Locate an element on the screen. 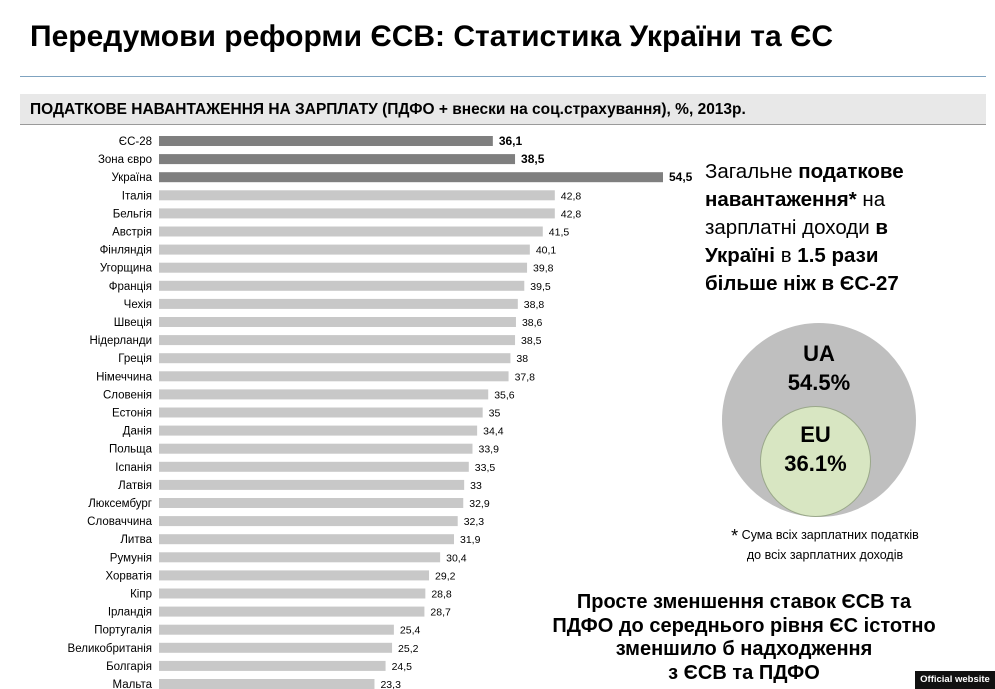 This screenshot has width=995, height=689. callout-text-1: Загальне is located at coordinates (752, 171).